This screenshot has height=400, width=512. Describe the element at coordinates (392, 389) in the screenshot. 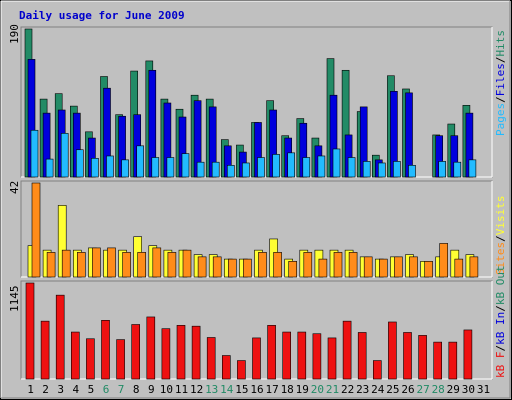

I see `x-tick-day-25: 25` at that location.